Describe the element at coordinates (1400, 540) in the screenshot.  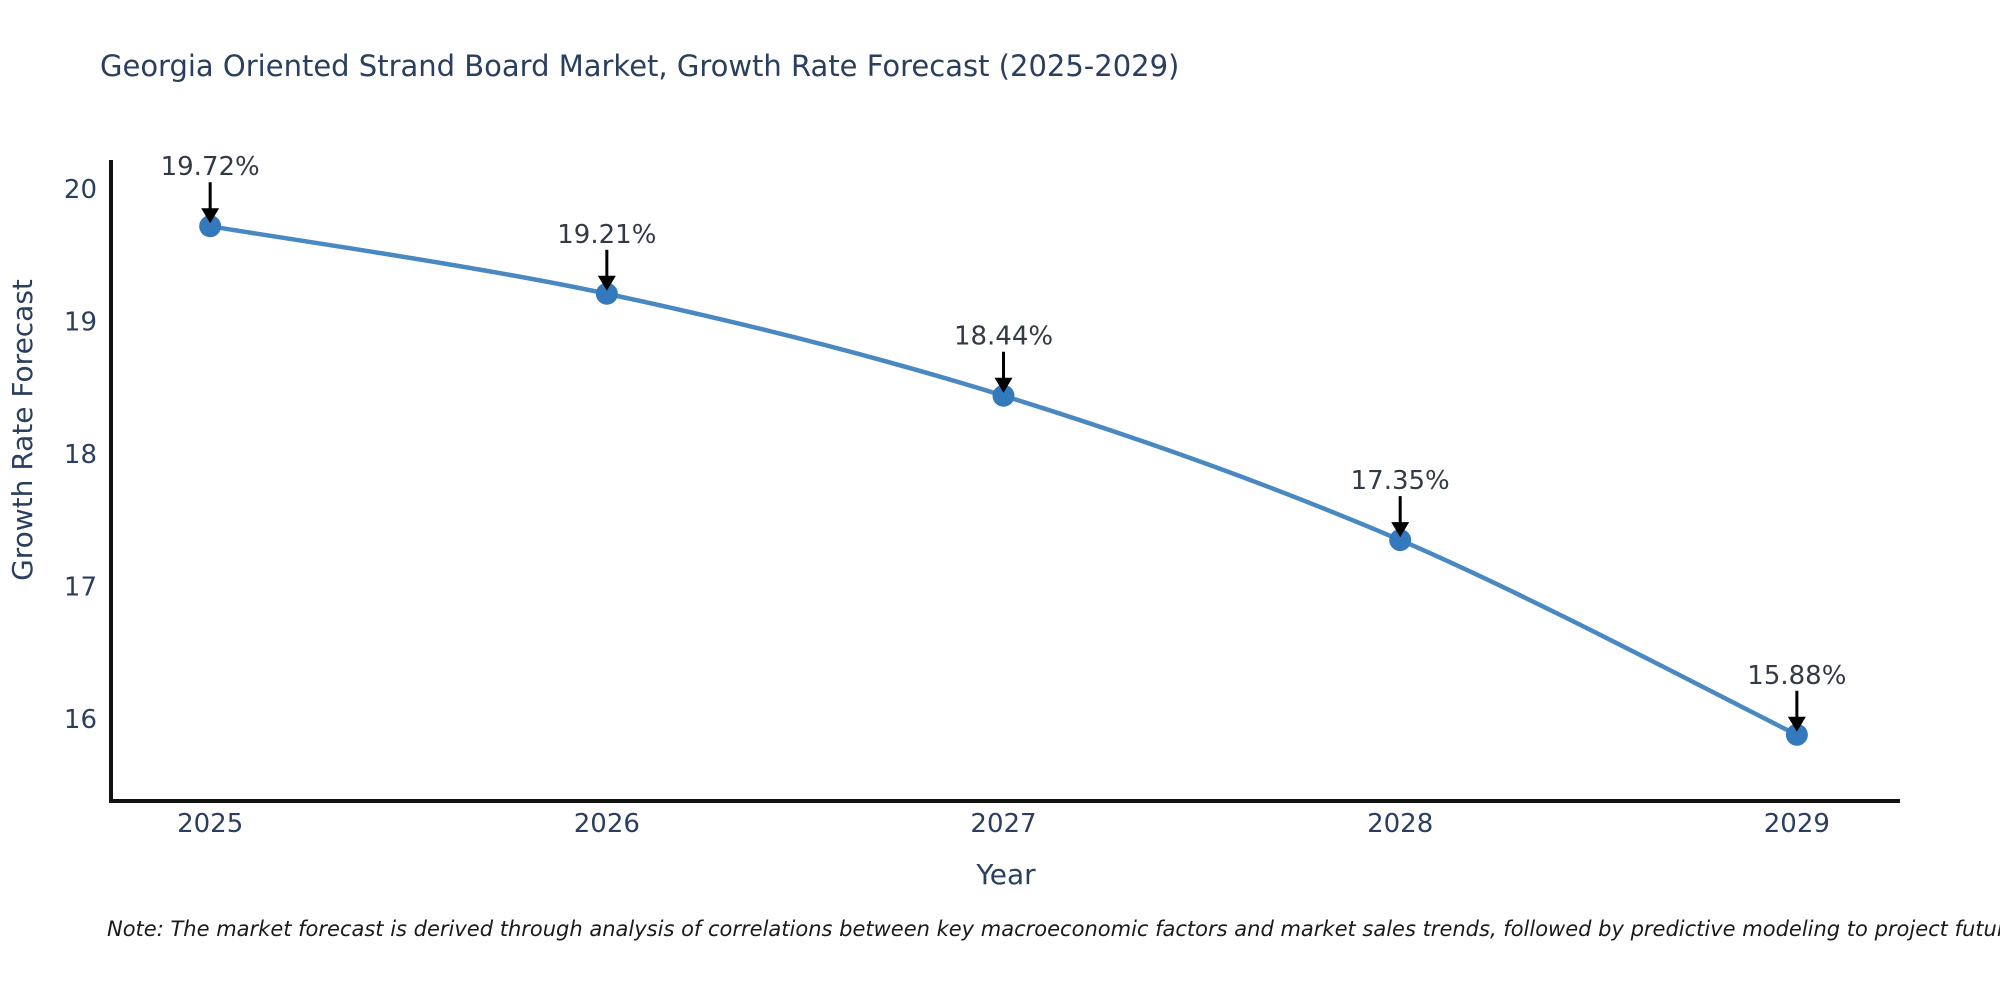
I see `data-point-2028` at that location.